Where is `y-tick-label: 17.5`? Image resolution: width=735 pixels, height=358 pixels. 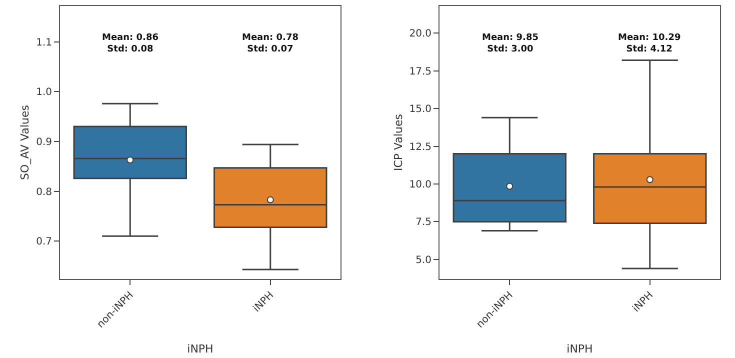
y-tick-label: 17.5 is located at coordinates (420, 72).